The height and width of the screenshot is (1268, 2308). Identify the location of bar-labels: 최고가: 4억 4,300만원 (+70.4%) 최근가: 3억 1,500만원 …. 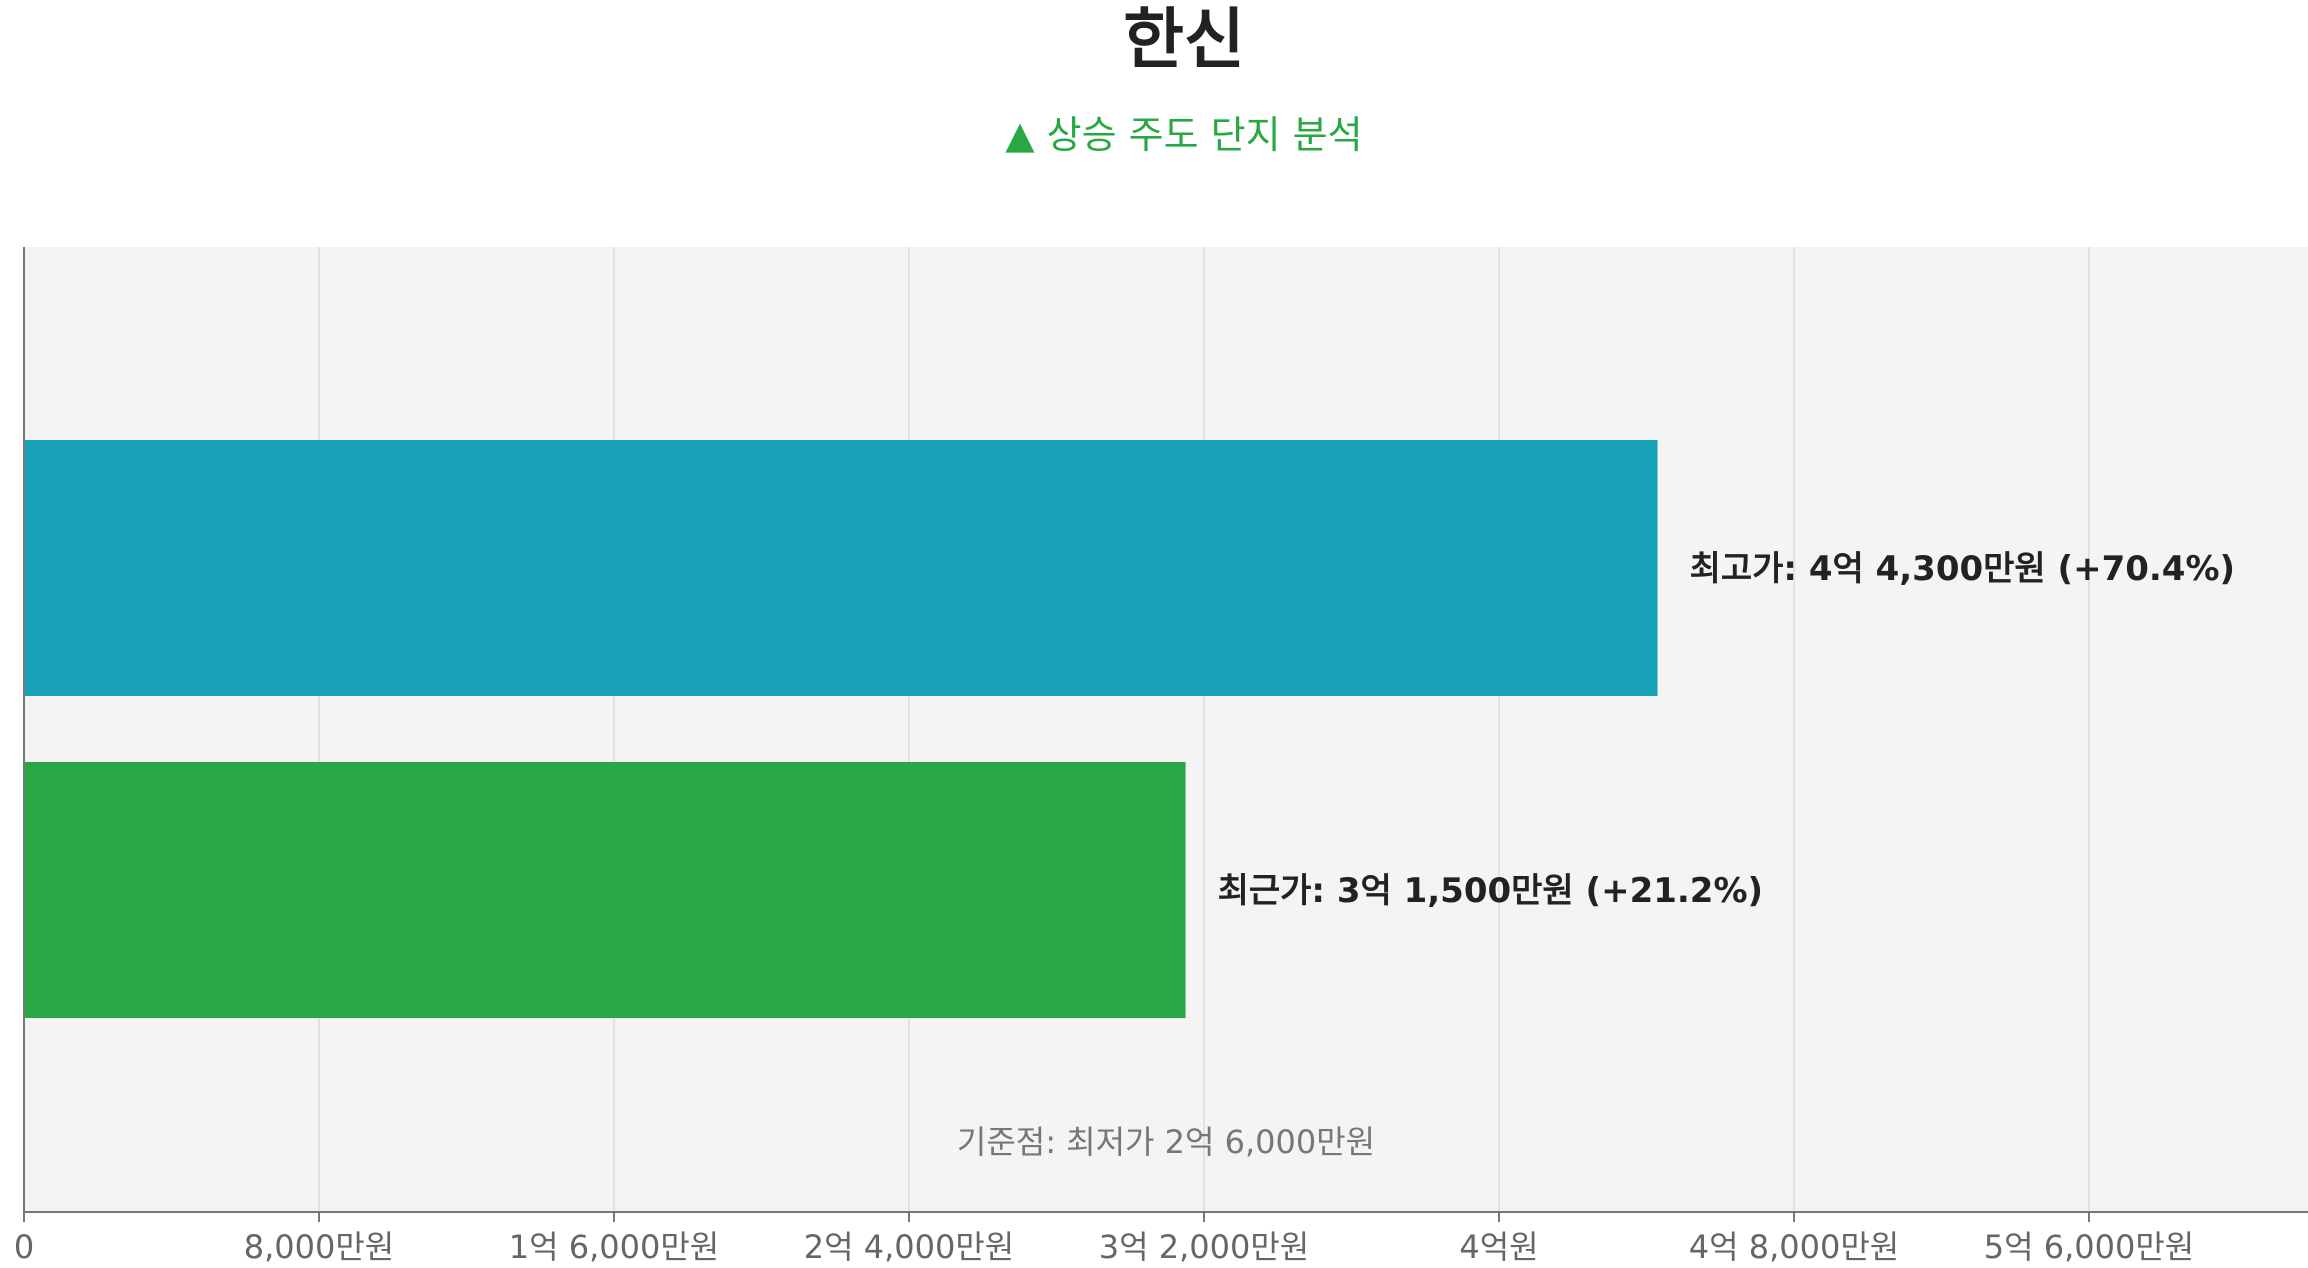
(1727, 730).